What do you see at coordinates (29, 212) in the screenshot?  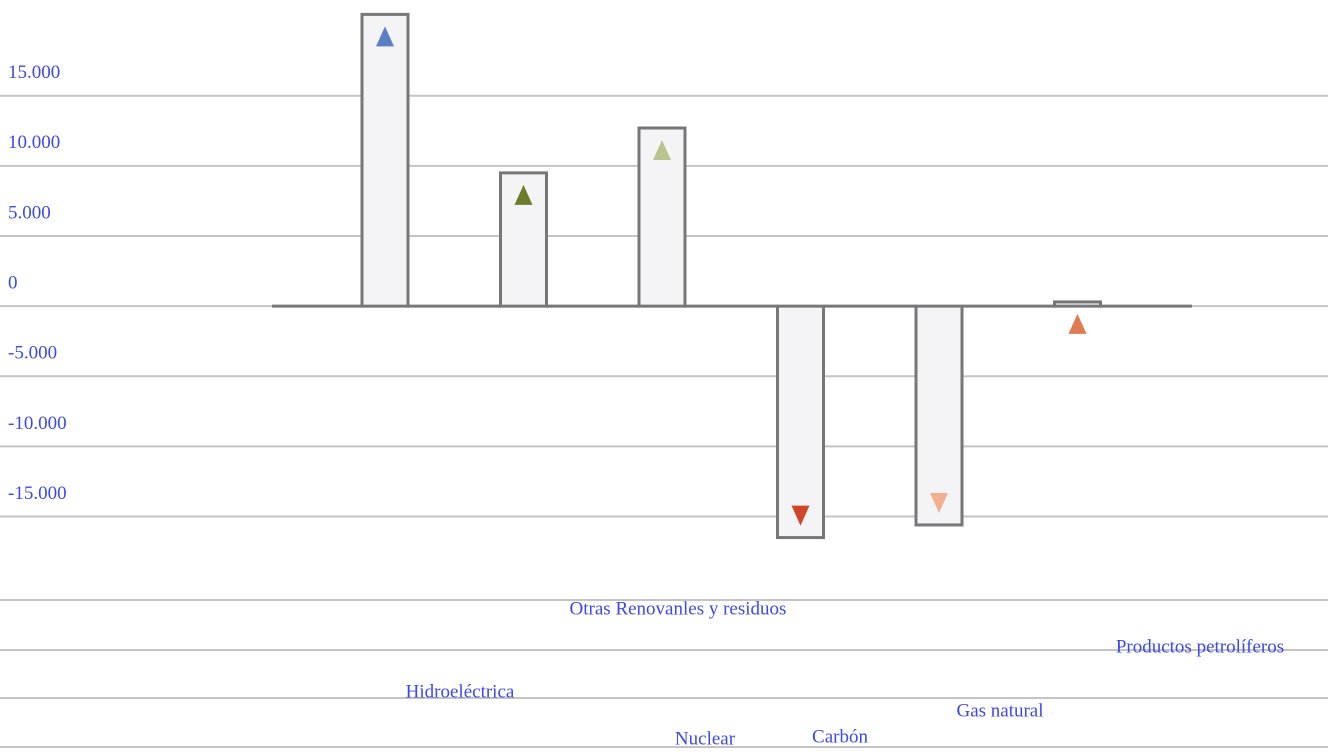 I see `y-tick-label: 5.000` at bounding box center [29, 212].